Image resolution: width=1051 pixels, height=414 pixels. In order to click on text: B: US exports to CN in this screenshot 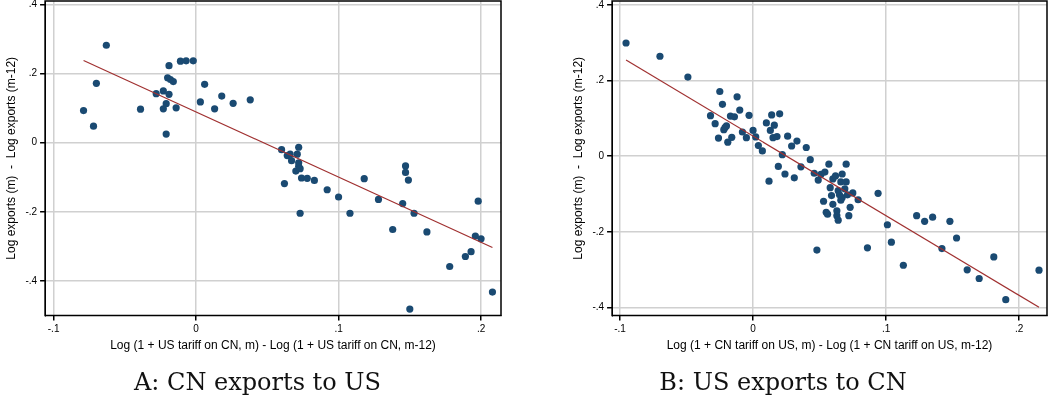, I will do `click(783, 382)`.